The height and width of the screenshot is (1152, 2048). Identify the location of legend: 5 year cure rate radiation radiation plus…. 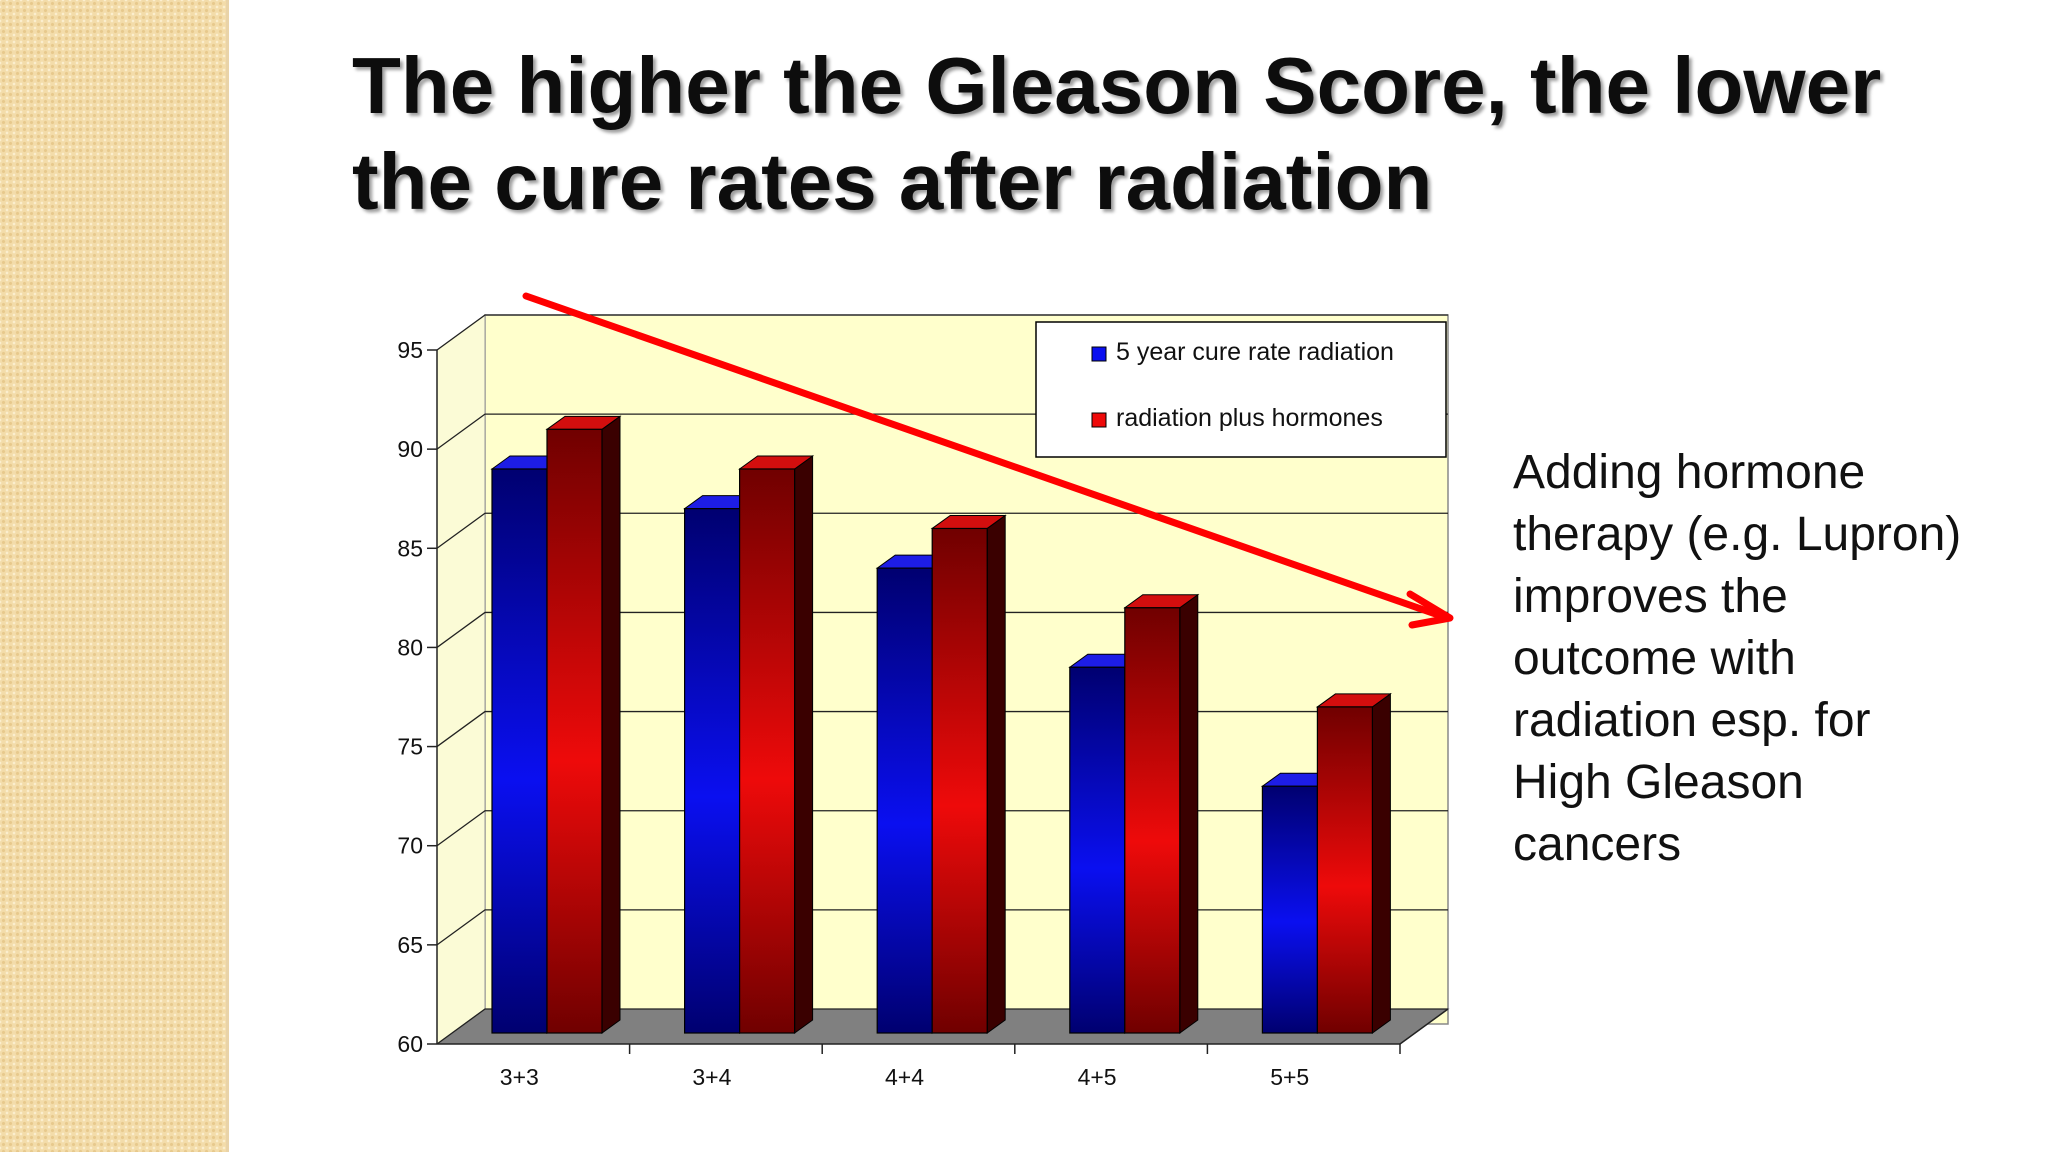
(1241, 389).